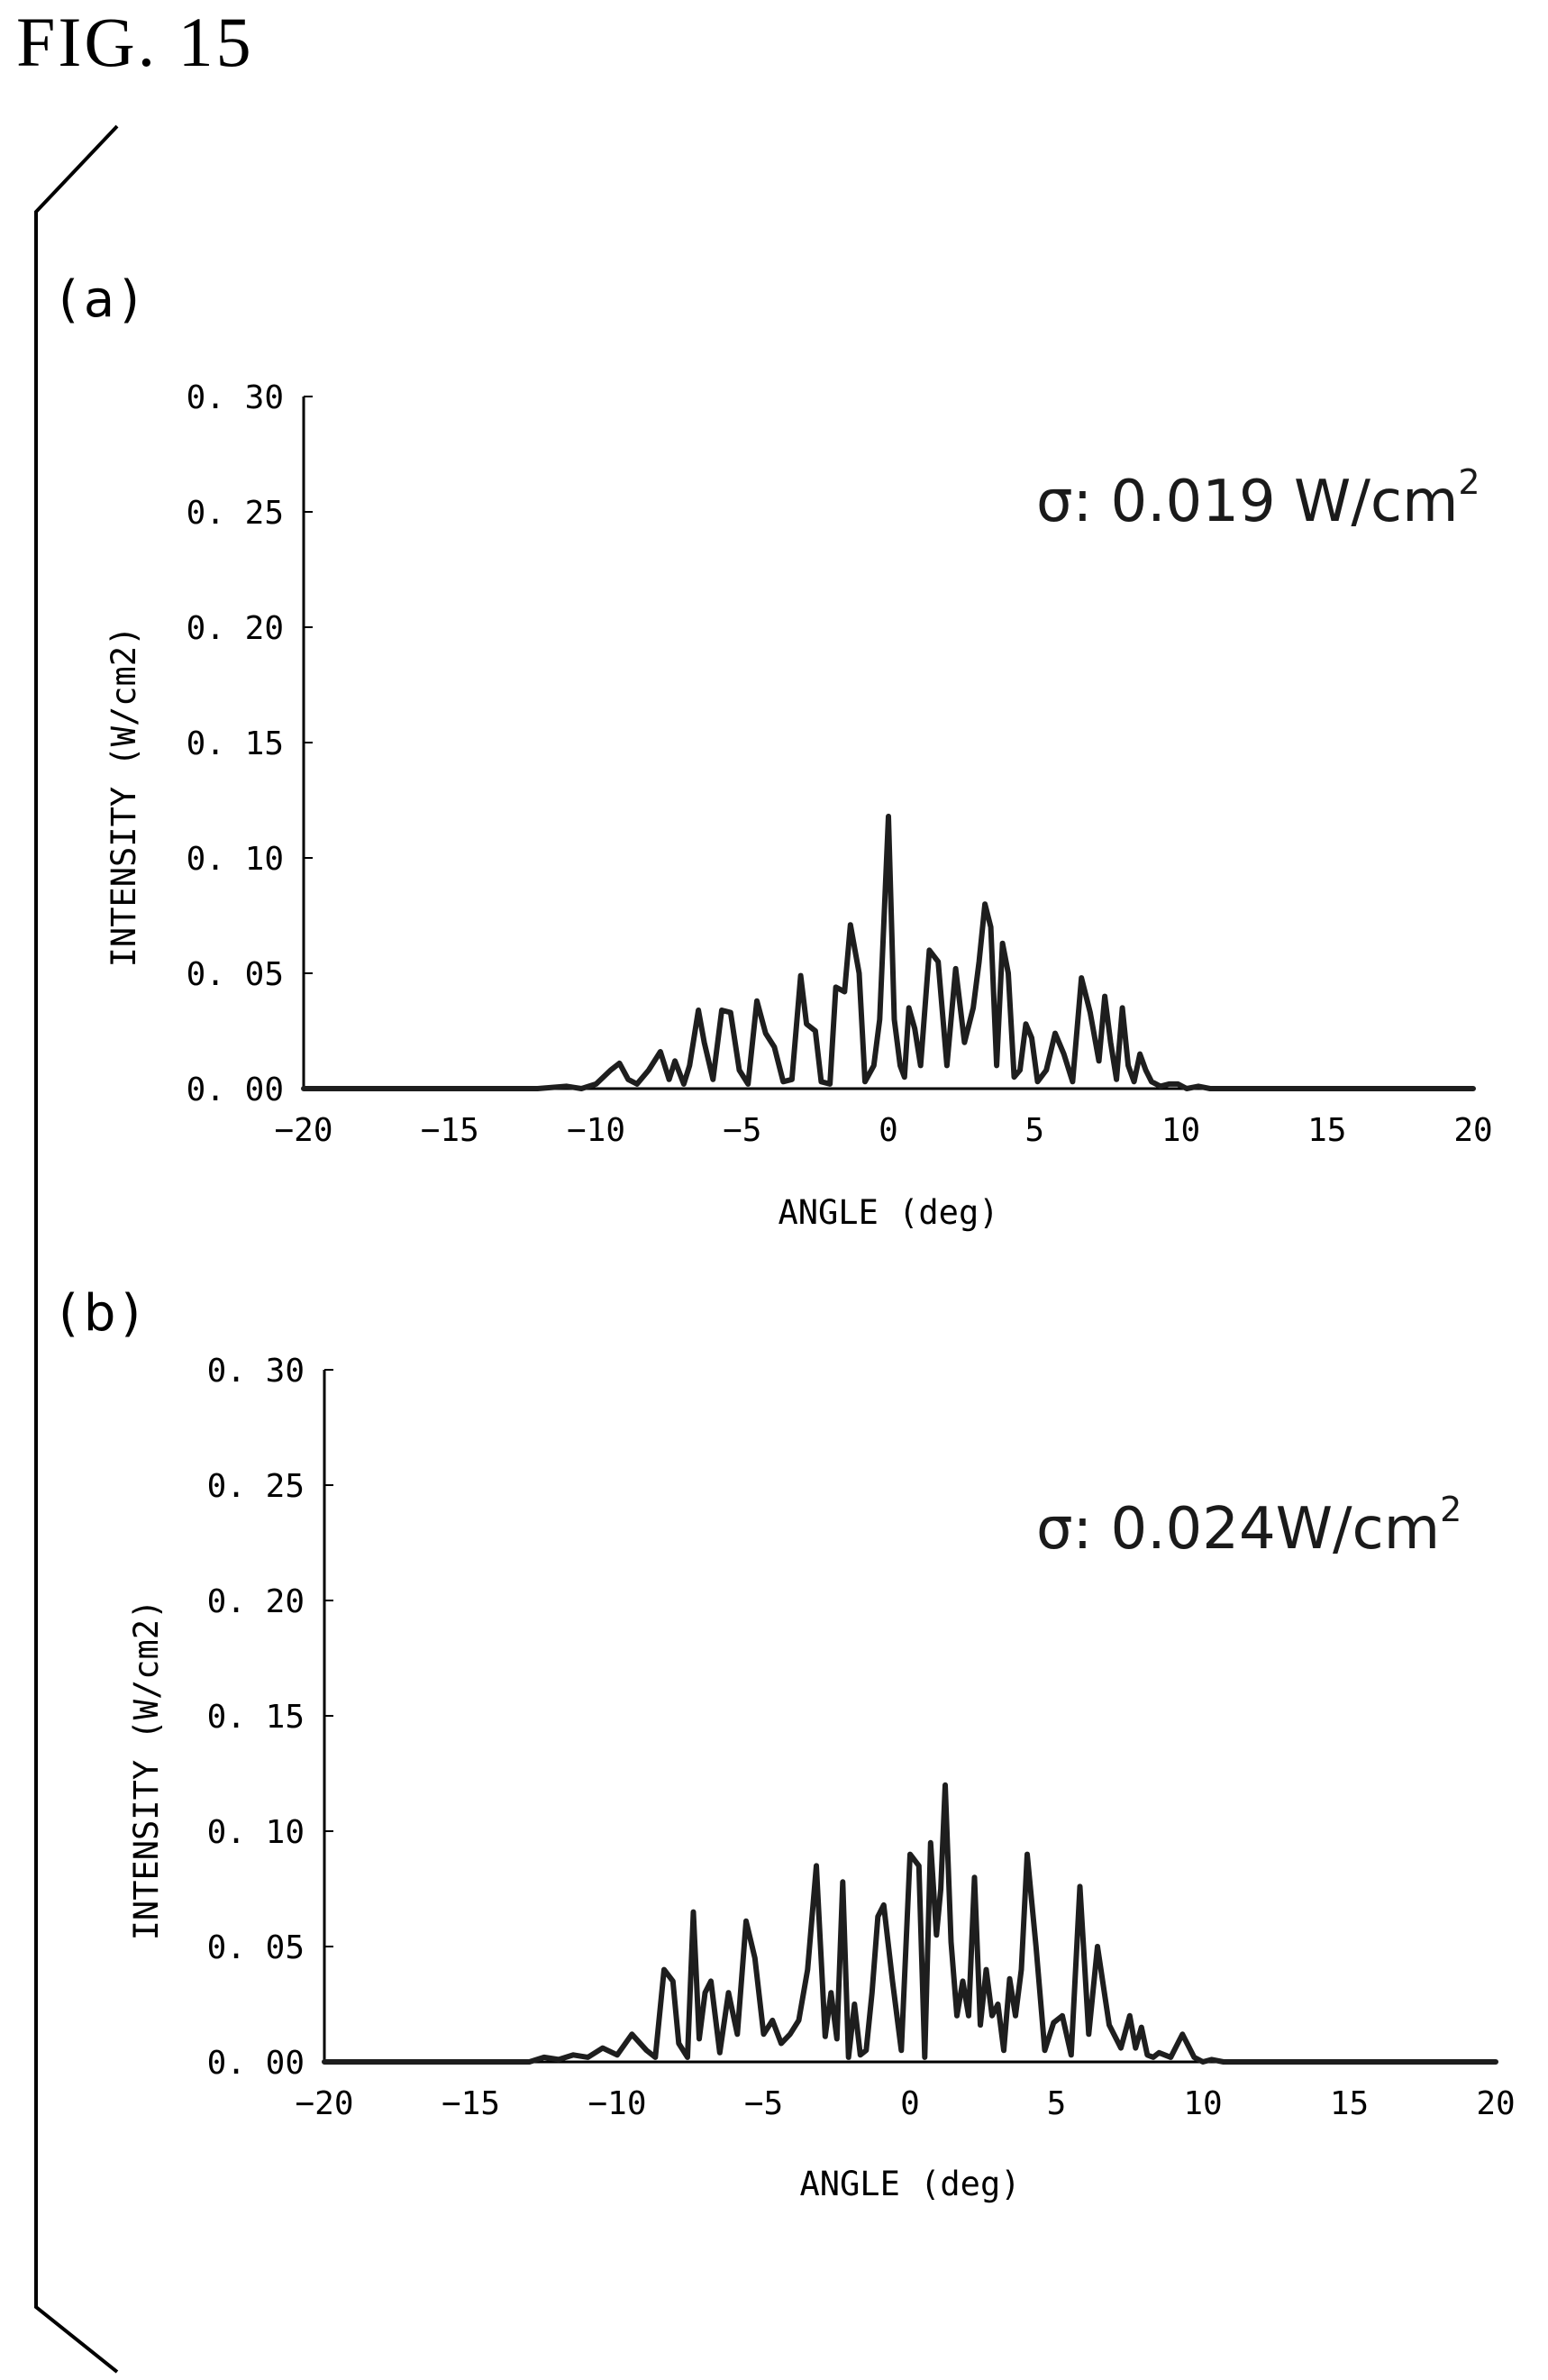 The image size is (1548, 2380). I want to click on sigma-annotation-text: σ: 0.024W/cm, so click(1238, 1530).